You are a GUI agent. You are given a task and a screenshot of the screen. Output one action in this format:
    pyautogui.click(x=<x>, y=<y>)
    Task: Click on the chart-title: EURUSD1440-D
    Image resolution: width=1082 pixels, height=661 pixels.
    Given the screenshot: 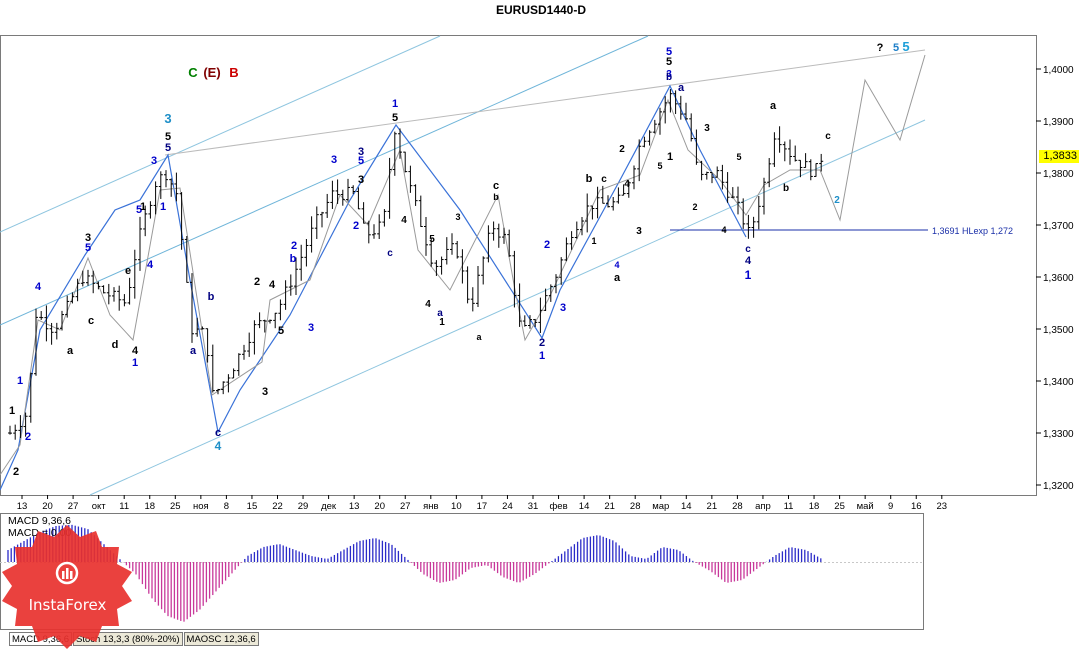 What is the action you would take?
    pyautogui.click(x=541, y=10)
    